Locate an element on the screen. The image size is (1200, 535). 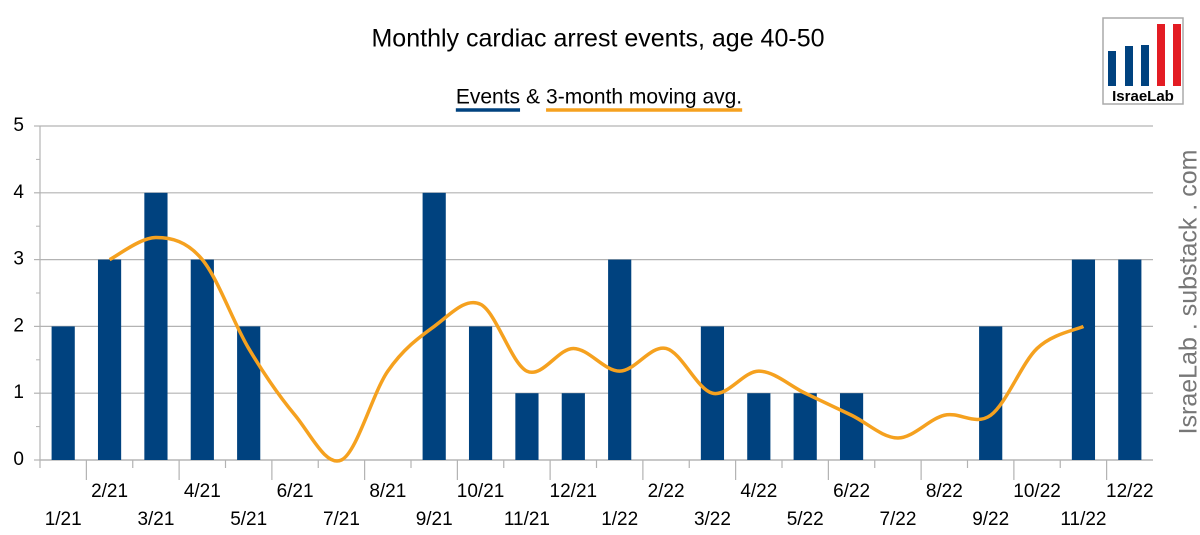
x-tick-label: 10/22 is located at coordinates (1037, 491).